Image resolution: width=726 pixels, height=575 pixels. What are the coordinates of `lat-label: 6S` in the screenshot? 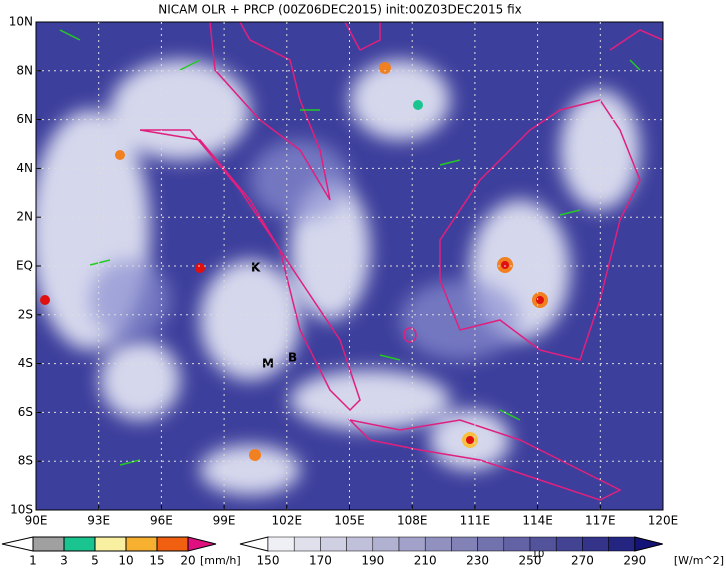 It's located at (25, 412).